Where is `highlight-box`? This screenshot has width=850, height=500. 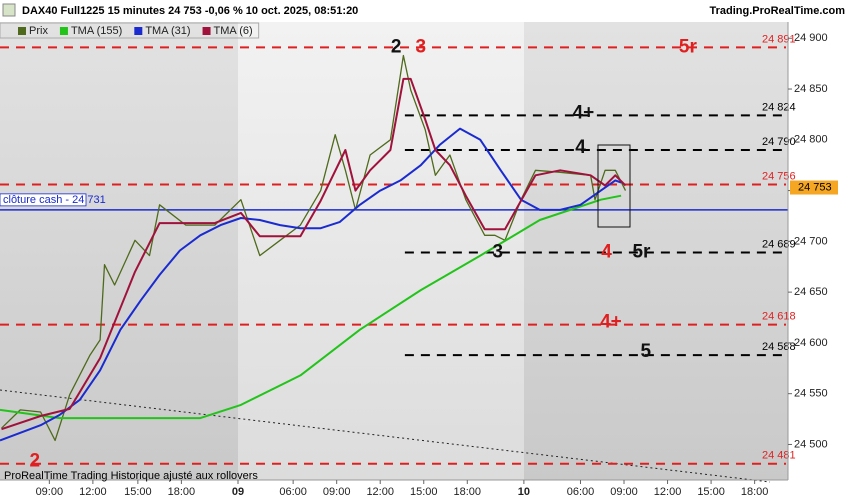
highlight-box is located at coordinates (614, 186).